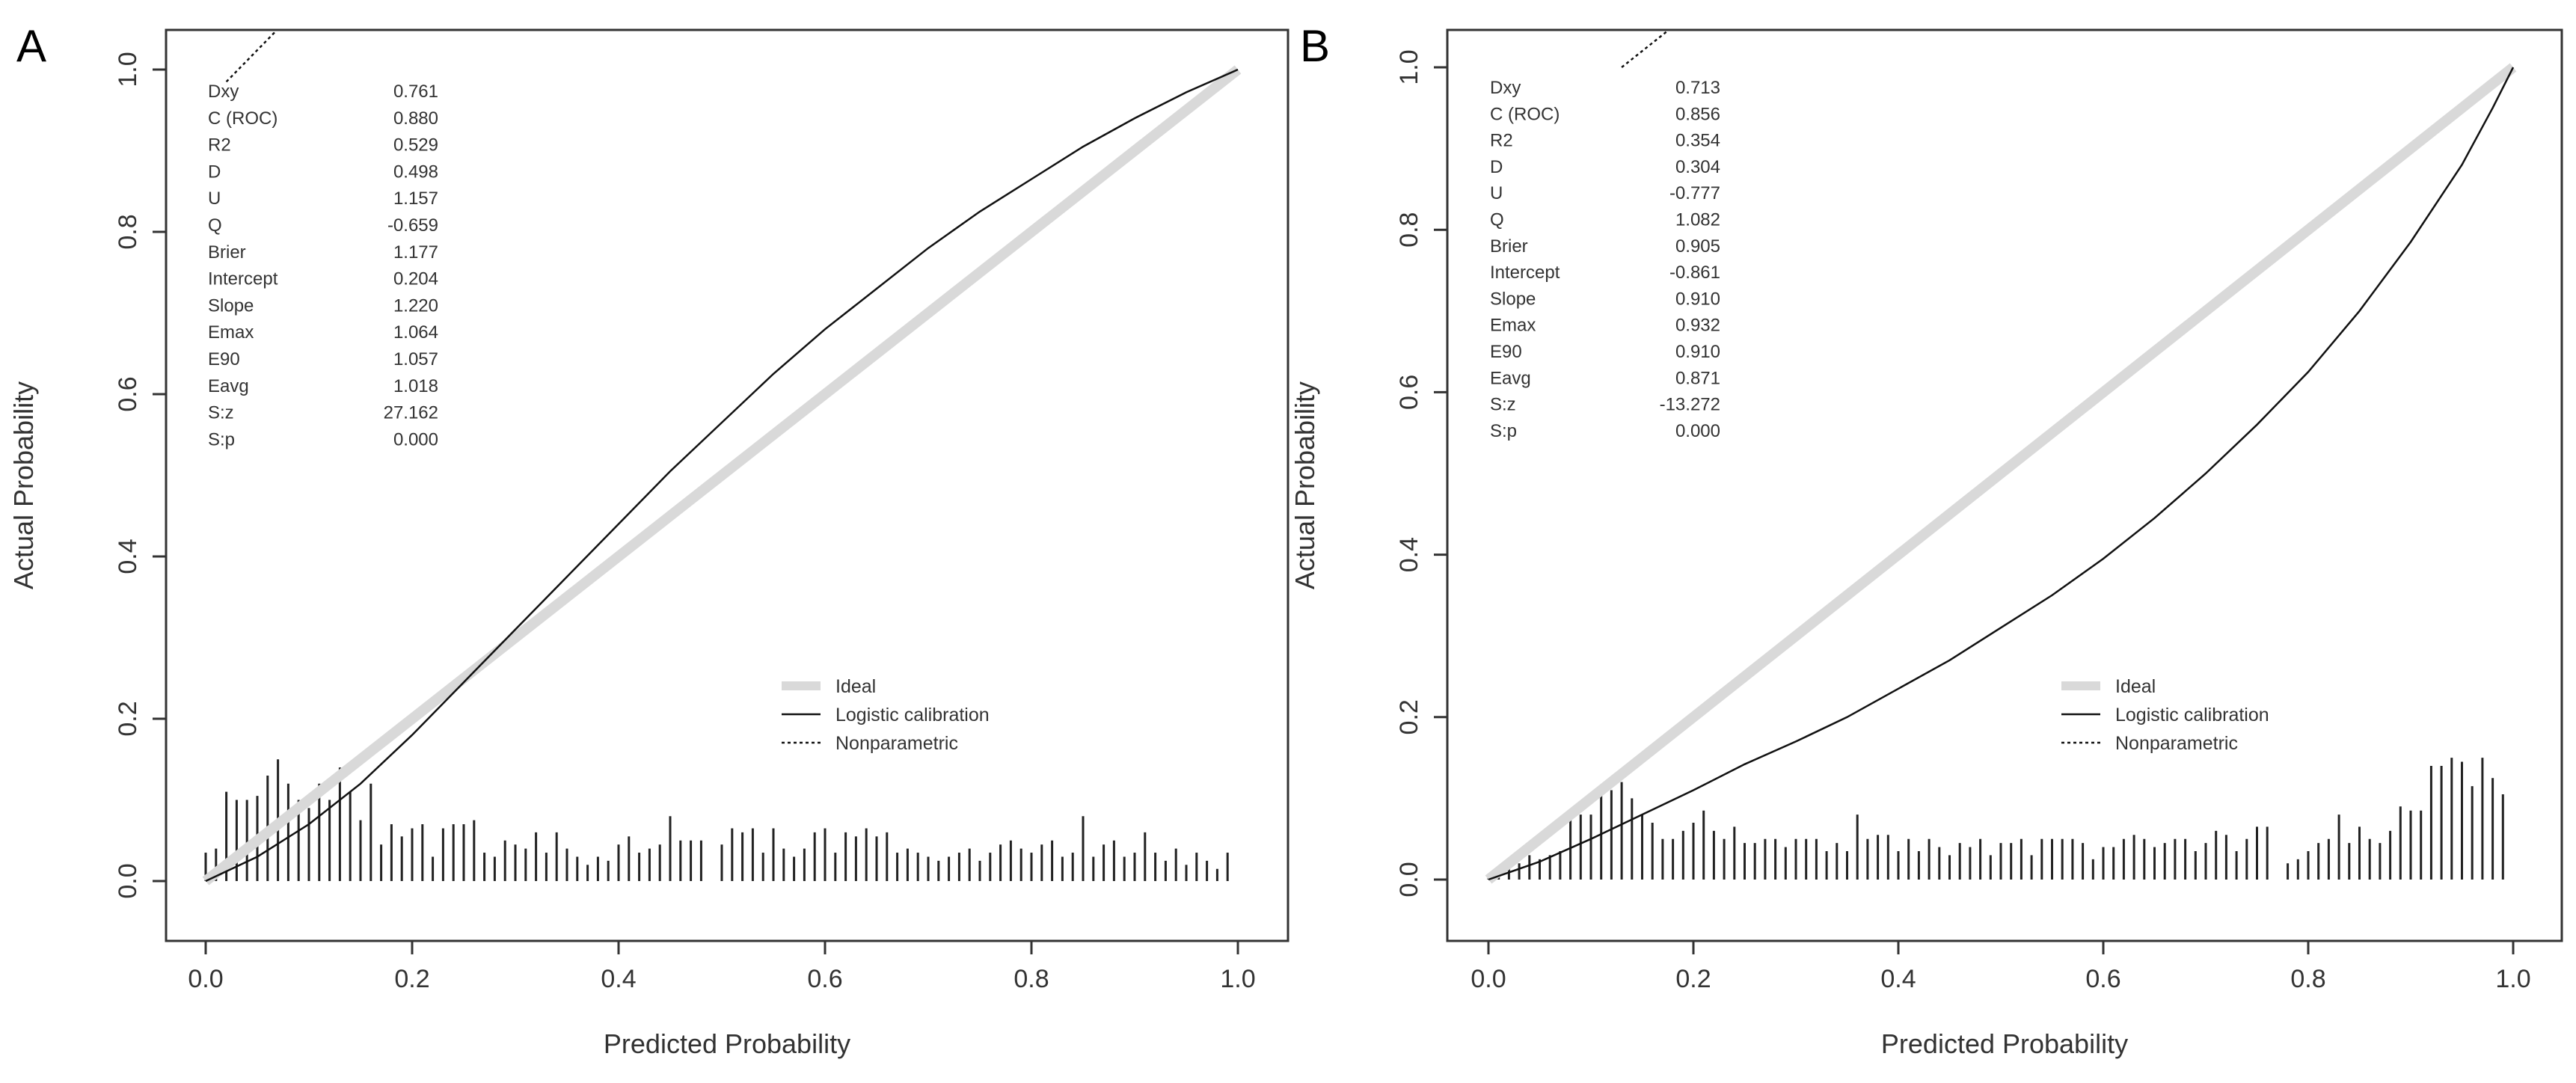 Image resolution: width=2576 pixels, height=1083 pixels. I want to click on stat-value: 0.713, so click(1697, 88).